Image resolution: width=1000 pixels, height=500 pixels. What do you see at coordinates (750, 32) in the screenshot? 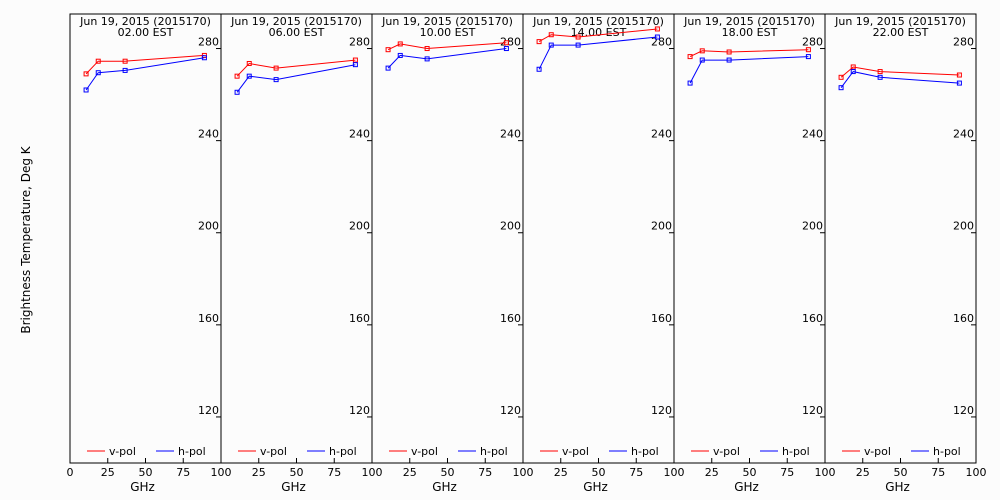
I see `panel-subtitle: 18.00 EST` at bounding box center [750, 32].